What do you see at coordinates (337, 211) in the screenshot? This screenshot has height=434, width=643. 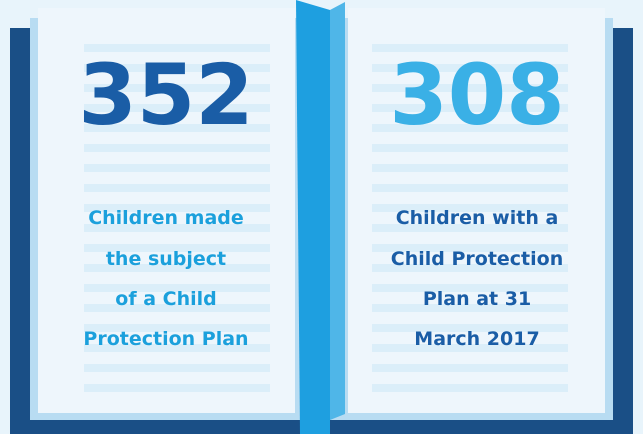 I see `spine-edge` at bounding box center [337, 211].